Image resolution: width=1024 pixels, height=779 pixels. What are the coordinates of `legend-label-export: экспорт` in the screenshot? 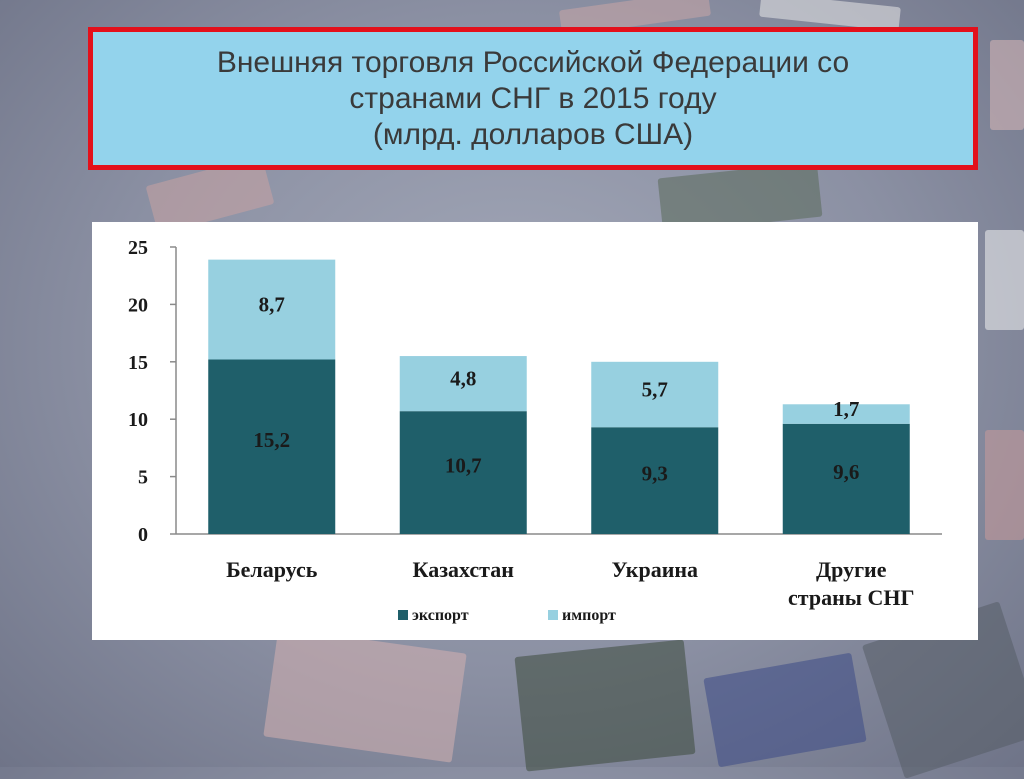 It's located at (440, 615).